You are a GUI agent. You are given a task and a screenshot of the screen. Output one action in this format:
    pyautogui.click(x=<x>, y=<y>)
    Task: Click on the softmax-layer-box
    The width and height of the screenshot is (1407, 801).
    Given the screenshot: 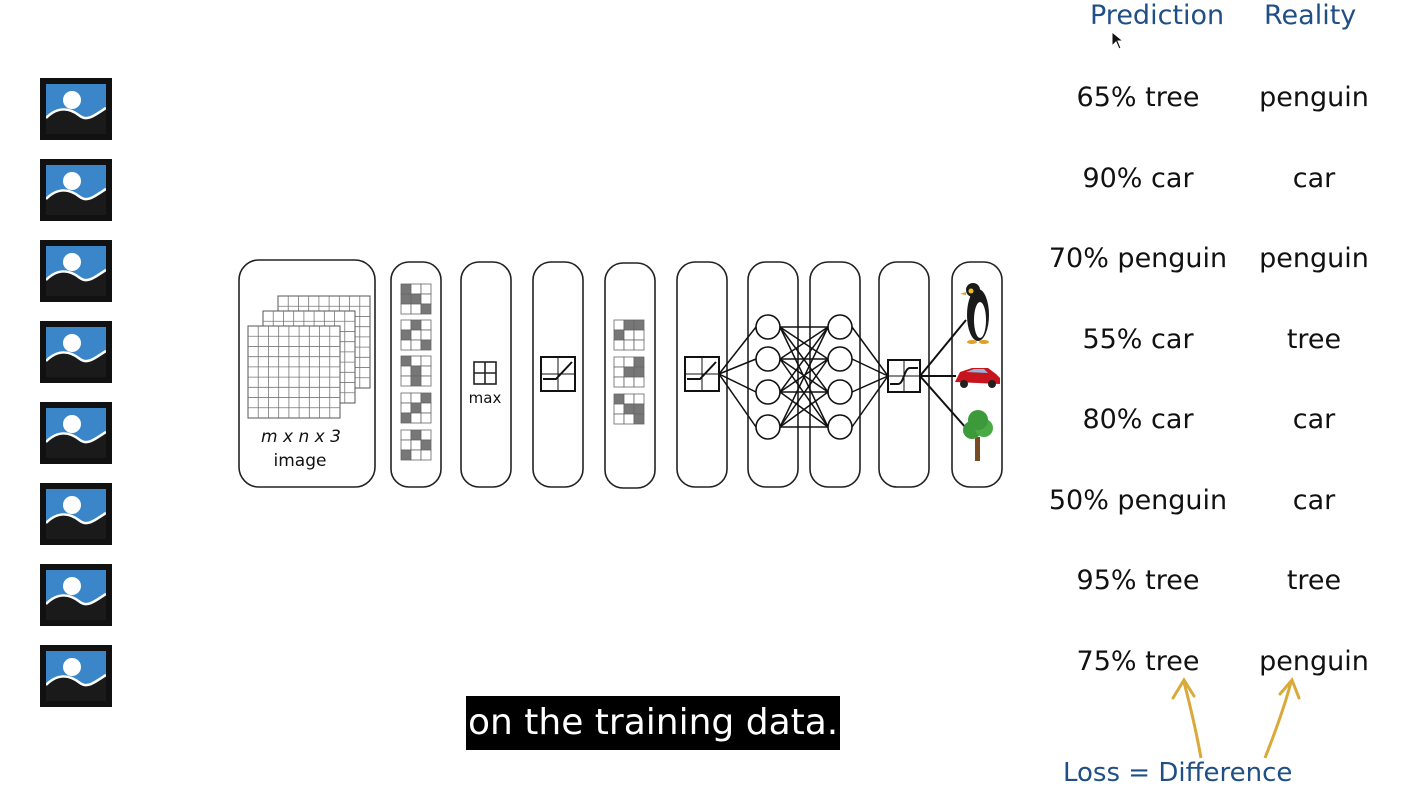 What is the action you would take?
    pyautogui.click(x=904, y=374)
    